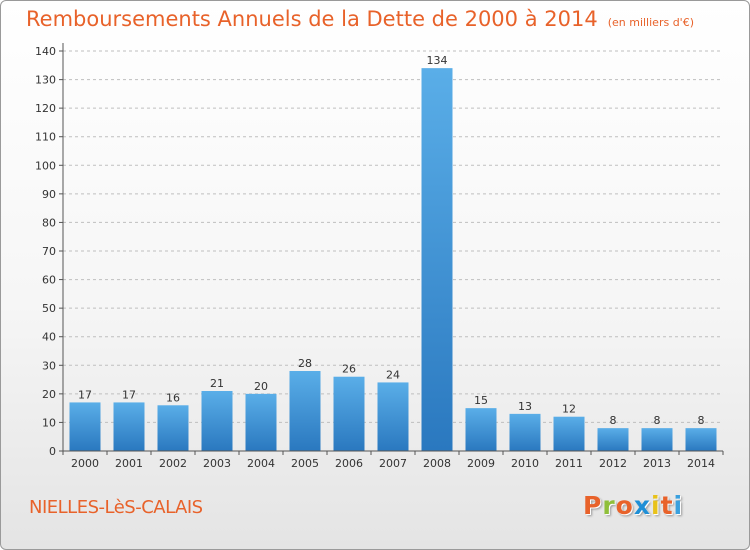  I want to click on logo-letter: x, so click(642, 505).